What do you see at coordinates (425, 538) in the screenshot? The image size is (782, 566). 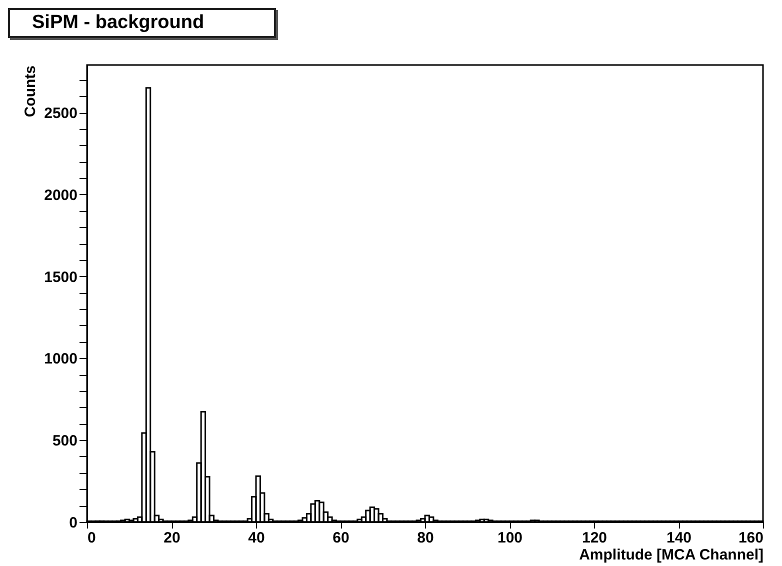 I see `x-tick-label: 80` at bounding box center [425, 538].